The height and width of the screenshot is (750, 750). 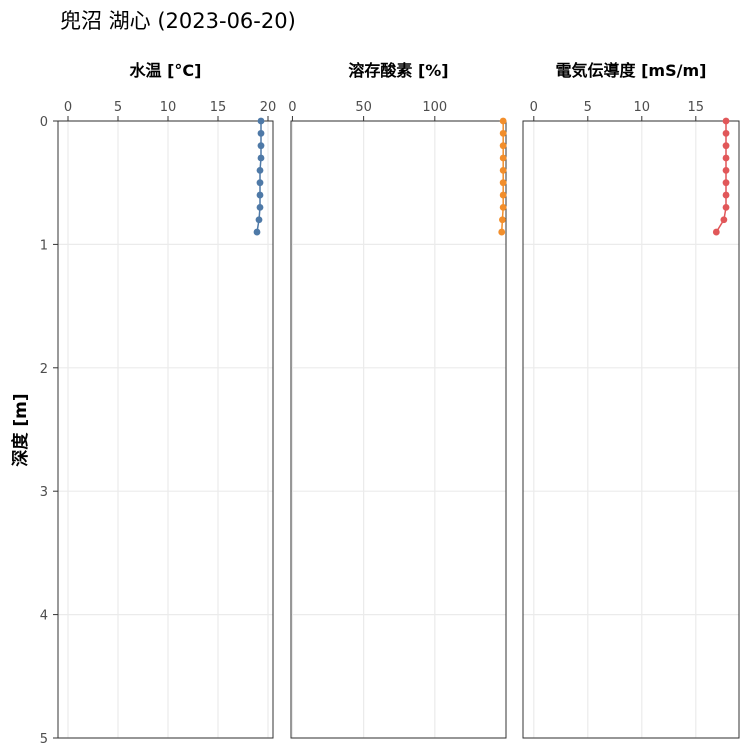 I want to click on y-tick-label: 2, so click(x=44, y=369).